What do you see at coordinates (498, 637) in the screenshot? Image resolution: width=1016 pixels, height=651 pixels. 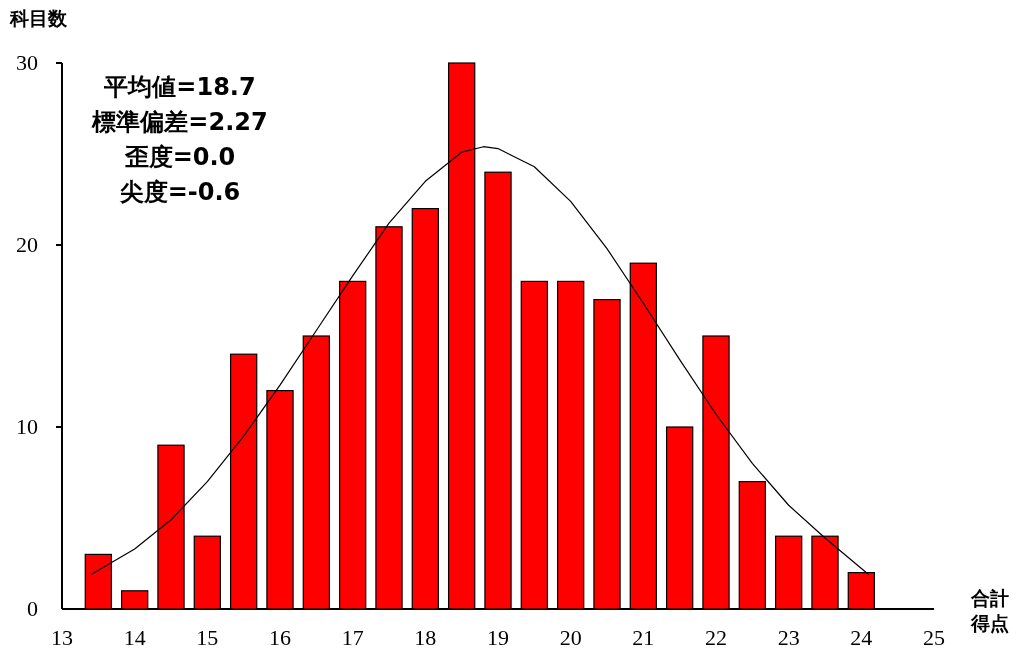 I see `x-tick-label: 19` at bounding box center [498, 637].